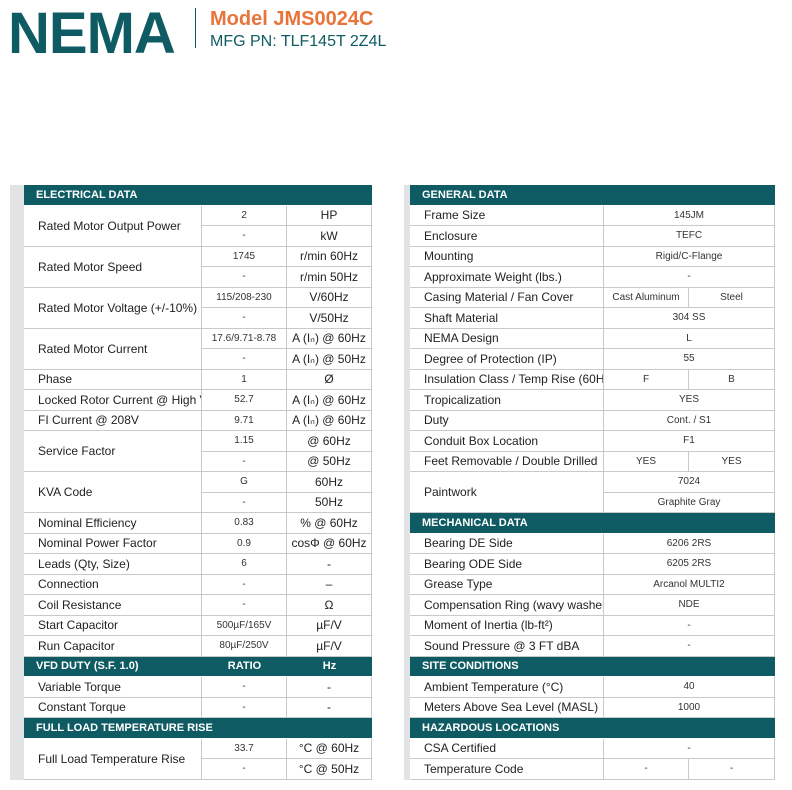  What do you see at coordinates (329, 646) in the screenshot?
I see `unit: µF/V` at bounding box center [329, 646].